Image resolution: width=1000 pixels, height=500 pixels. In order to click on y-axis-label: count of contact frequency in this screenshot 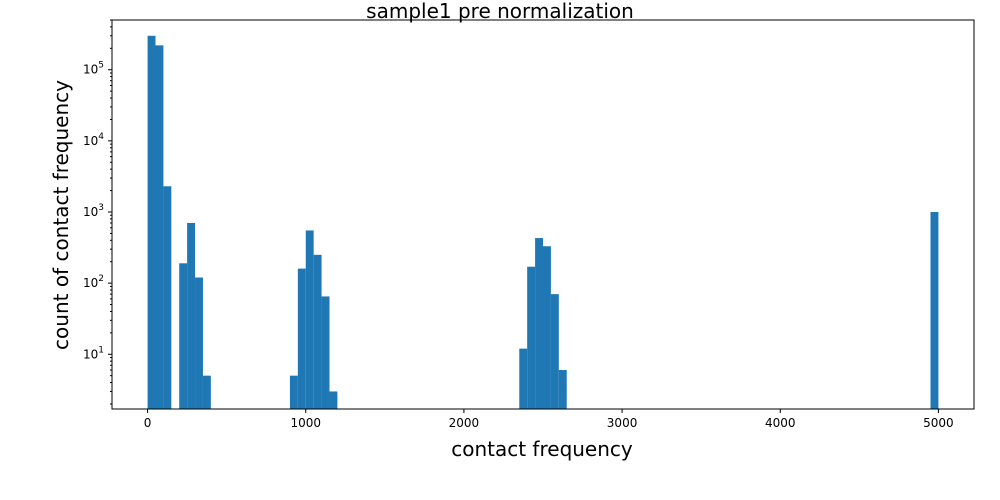, I will do `click(61, 215)`.